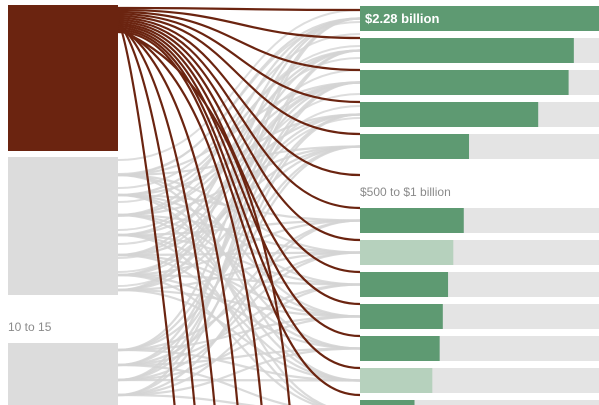 This screenshot has height=405, width=599. Describe the element at coordinates (402, 18) in the screenshot. I see `top-bar-value-label: $2.28 billion` at that location.